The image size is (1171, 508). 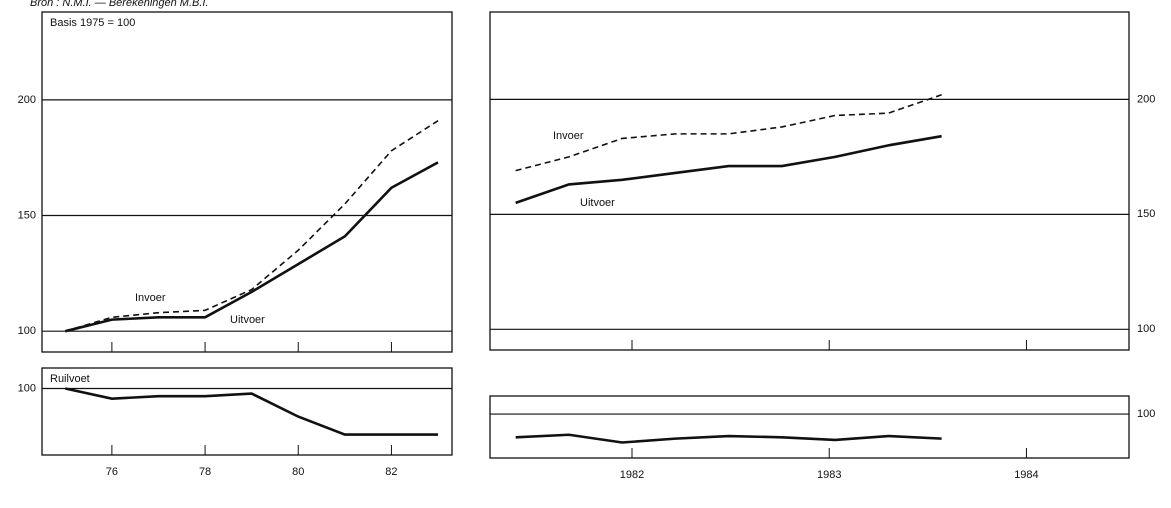 I want to click on panel-title: Basis 1975 = 100, so click(x=92, y=23).